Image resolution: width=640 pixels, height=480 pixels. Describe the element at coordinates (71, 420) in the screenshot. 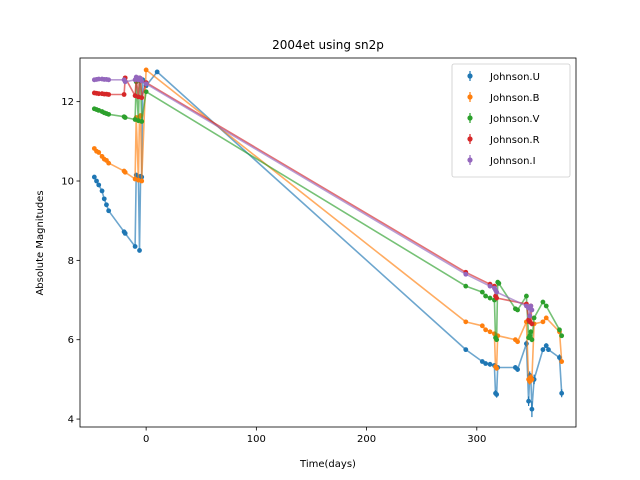

I see `y-tick-label: 4` at that location.